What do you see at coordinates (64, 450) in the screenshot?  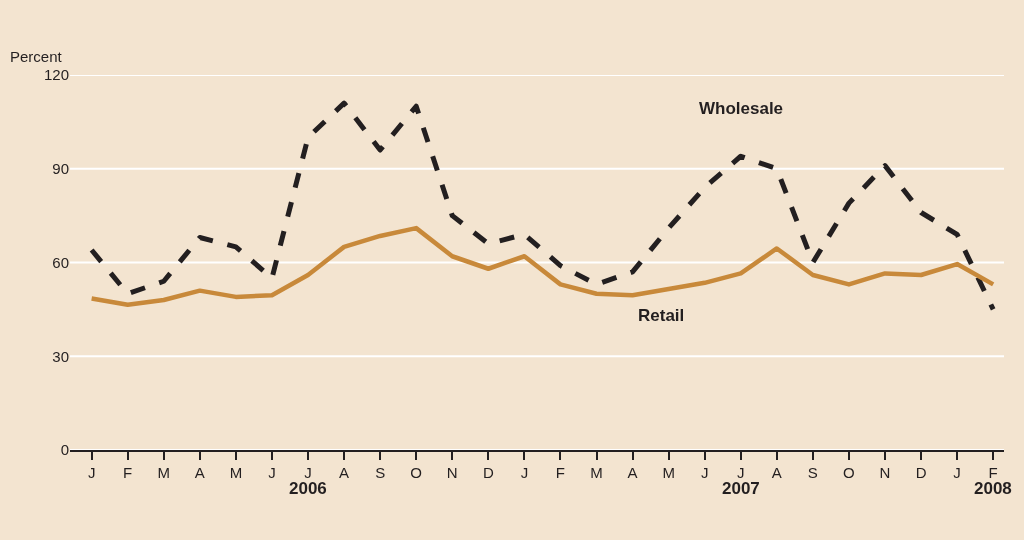 I see `y-tick-label: 0` at bounding box center [64, 450].